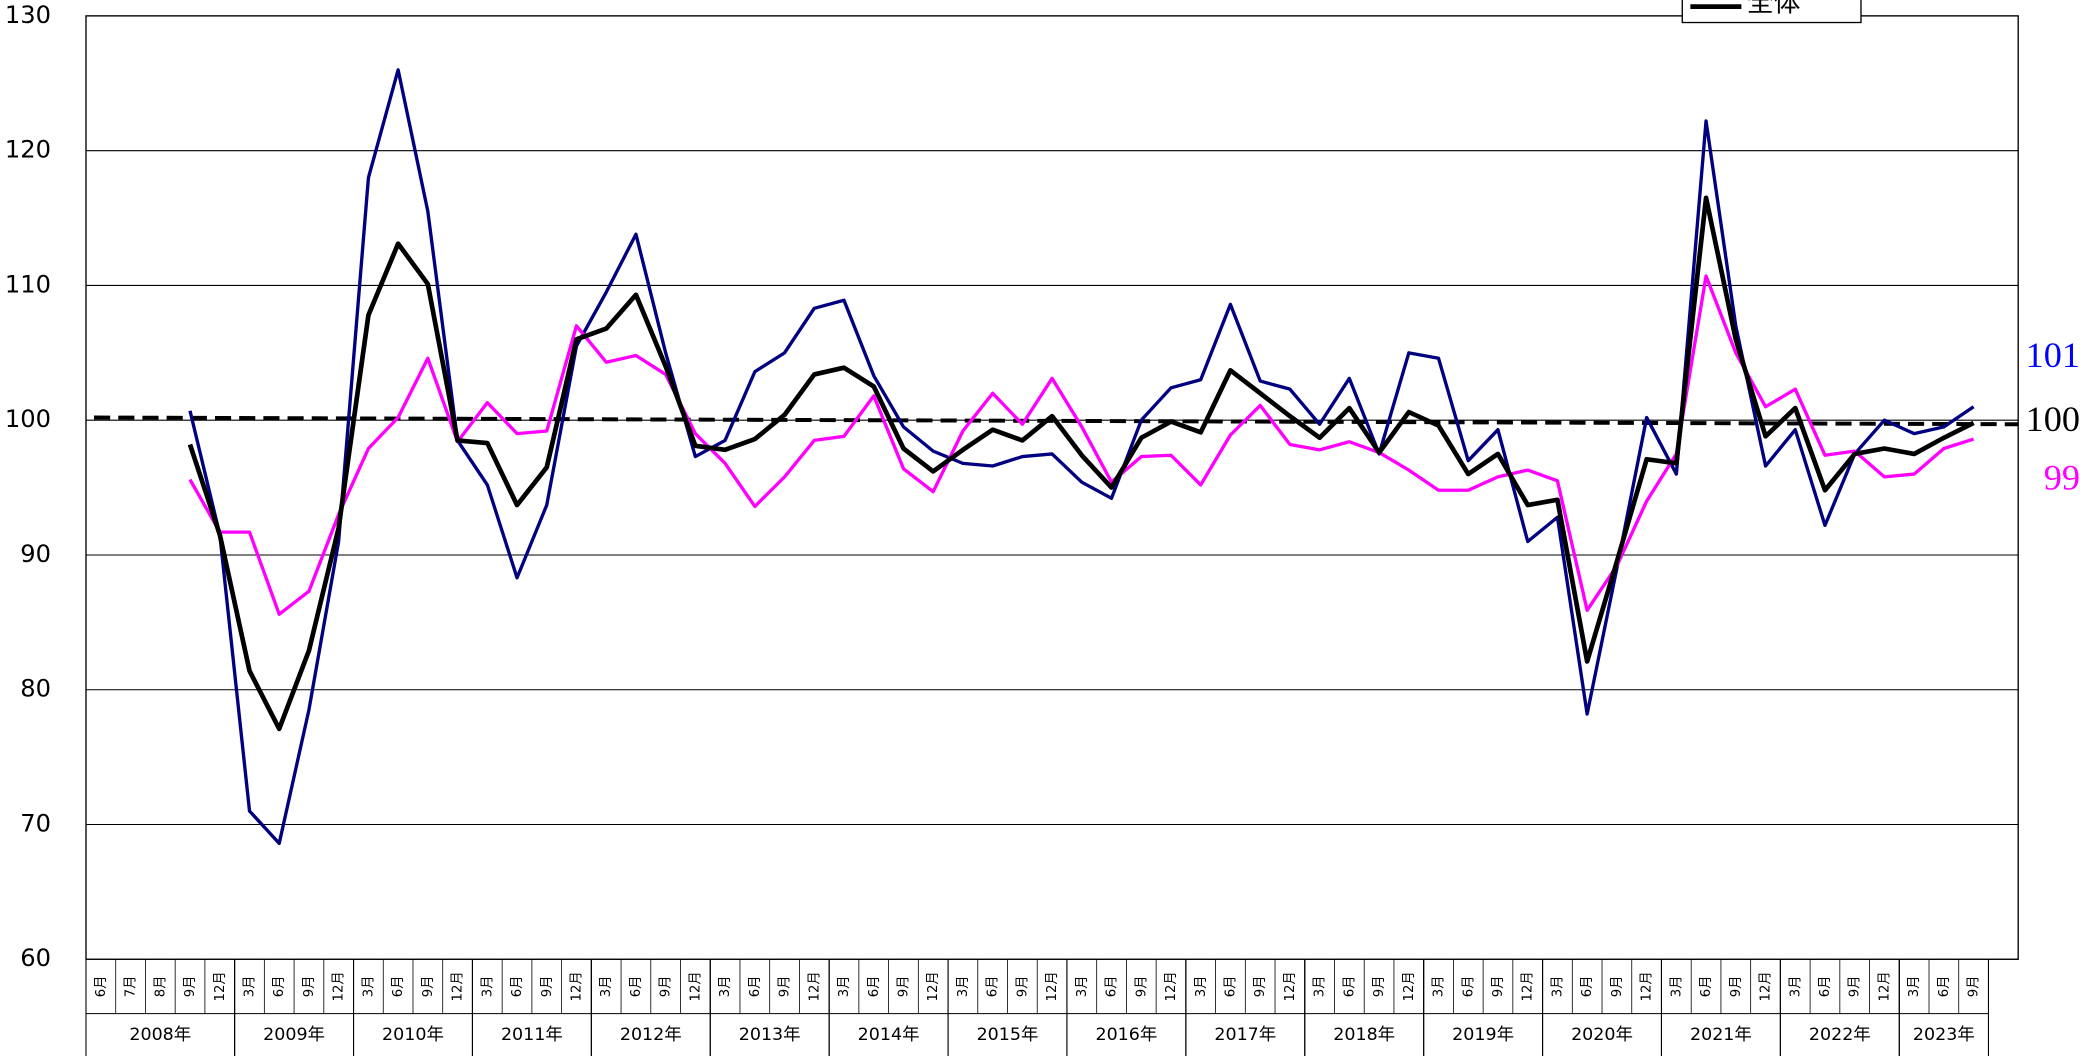 This screenshot has width=2080, height=1060. What do you see at coordinates (1944, 1035) in the screenshot?
I see `x-group-label: 2023年` at bounding box center [1944, 1035].